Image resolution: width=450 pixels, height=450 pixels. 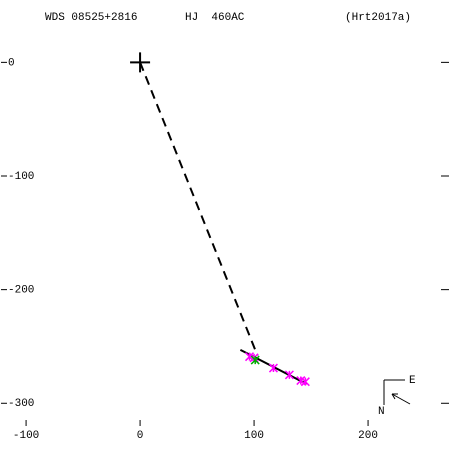 What do you see at coordinates (254, 436) in the screenshot?
I see `x-tick-label: 100` at bounding box center [254, 436].